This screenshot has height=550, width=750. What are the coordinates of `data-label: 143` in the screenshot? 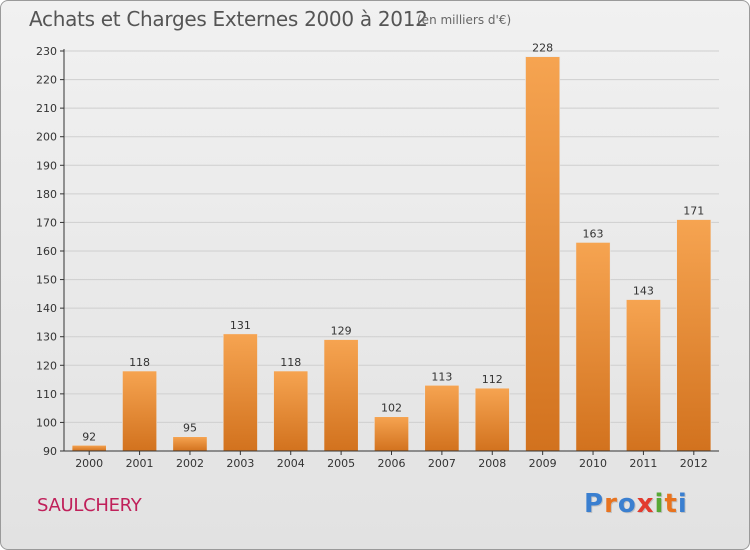 It's located at (643, 291).